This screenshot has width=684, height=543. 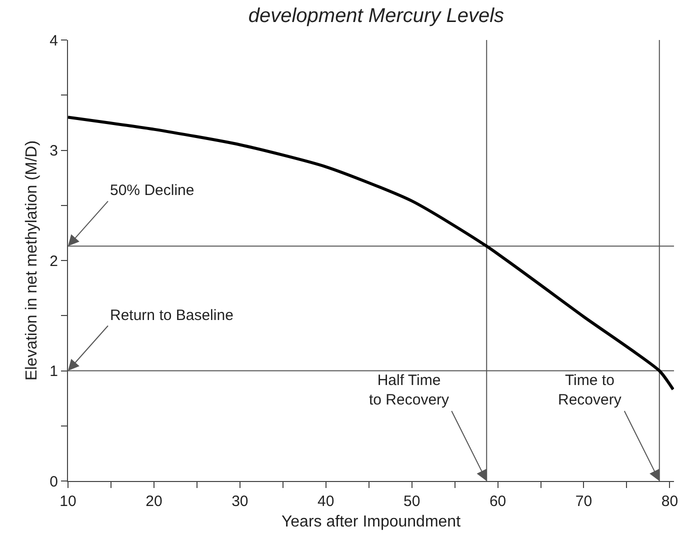 I want to click on y-tick-label: 2, so click(x=54, y=261).